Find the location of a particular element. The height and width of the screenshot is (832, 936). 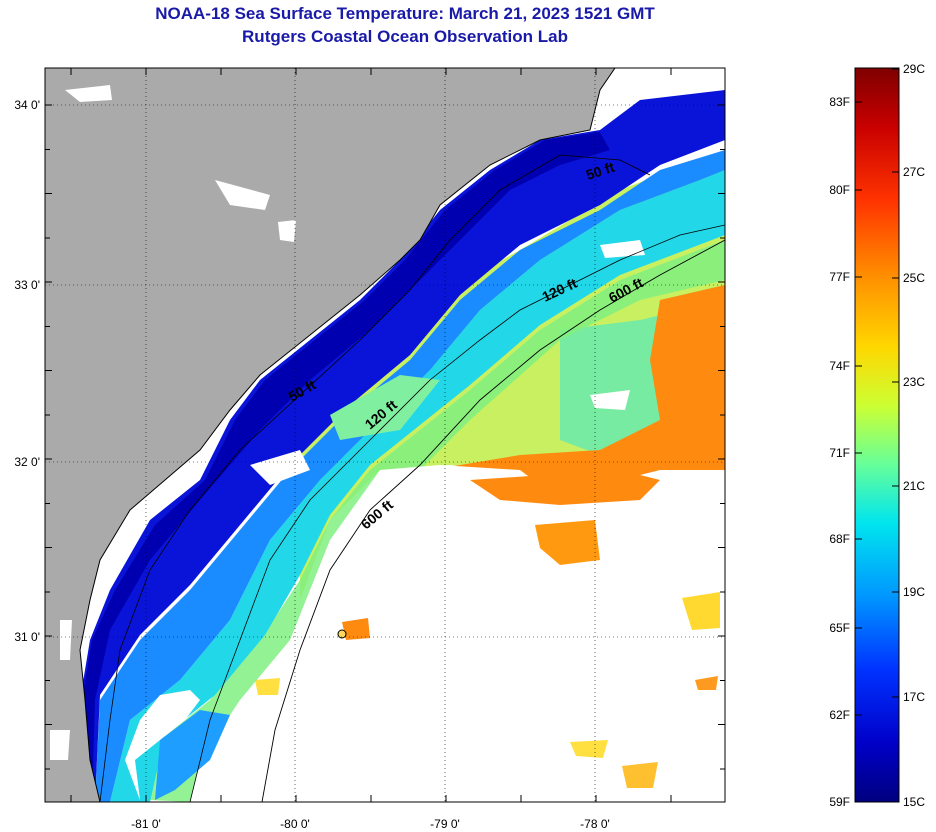

colorbar-f-label: 62F is located at coordinates (839, 715).